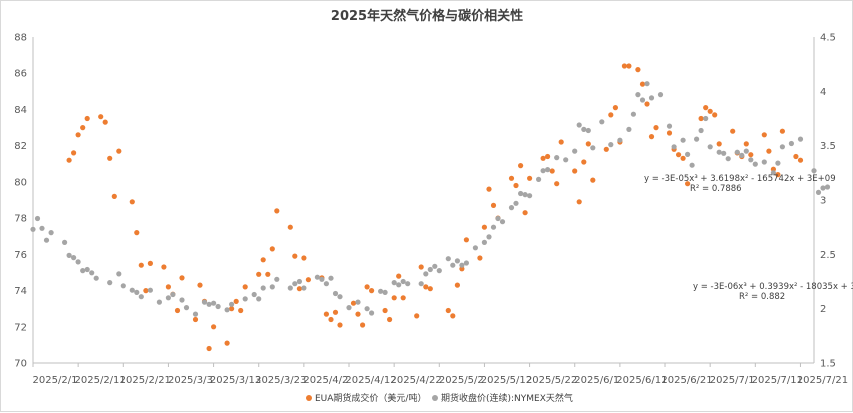 The height and width of the screenshot is (413, 853). I want to click on left-tick-label: 72, so click(20, 327).